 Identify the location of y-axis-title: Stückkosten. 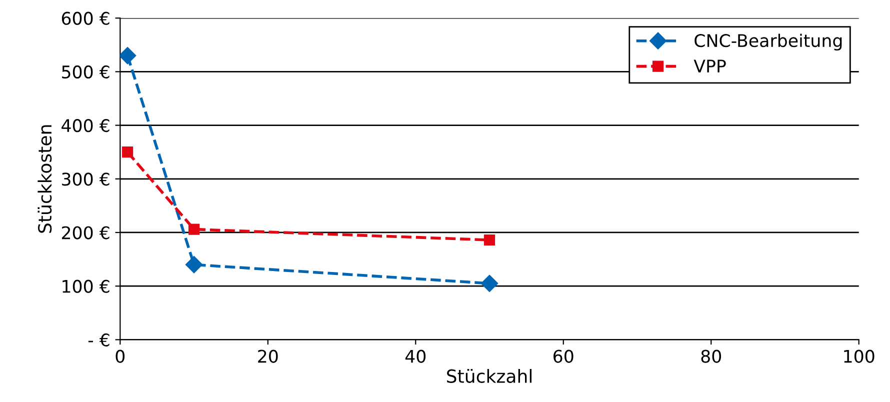
(45, 179).